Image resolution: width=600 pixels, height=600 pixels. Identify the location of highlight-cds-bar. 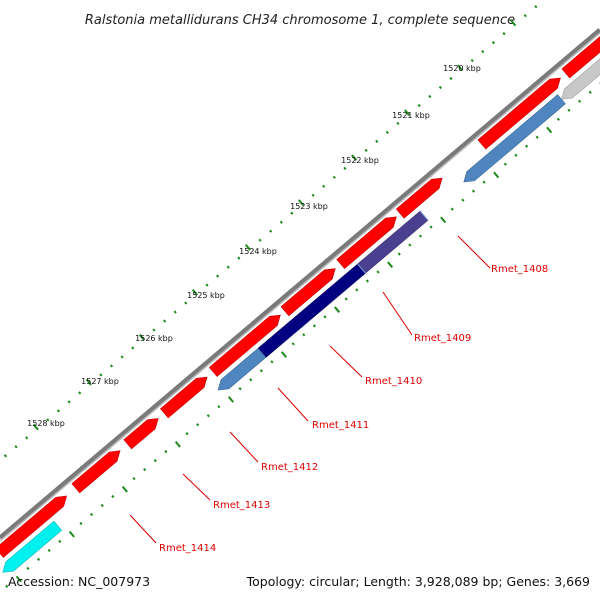
(312, 310).